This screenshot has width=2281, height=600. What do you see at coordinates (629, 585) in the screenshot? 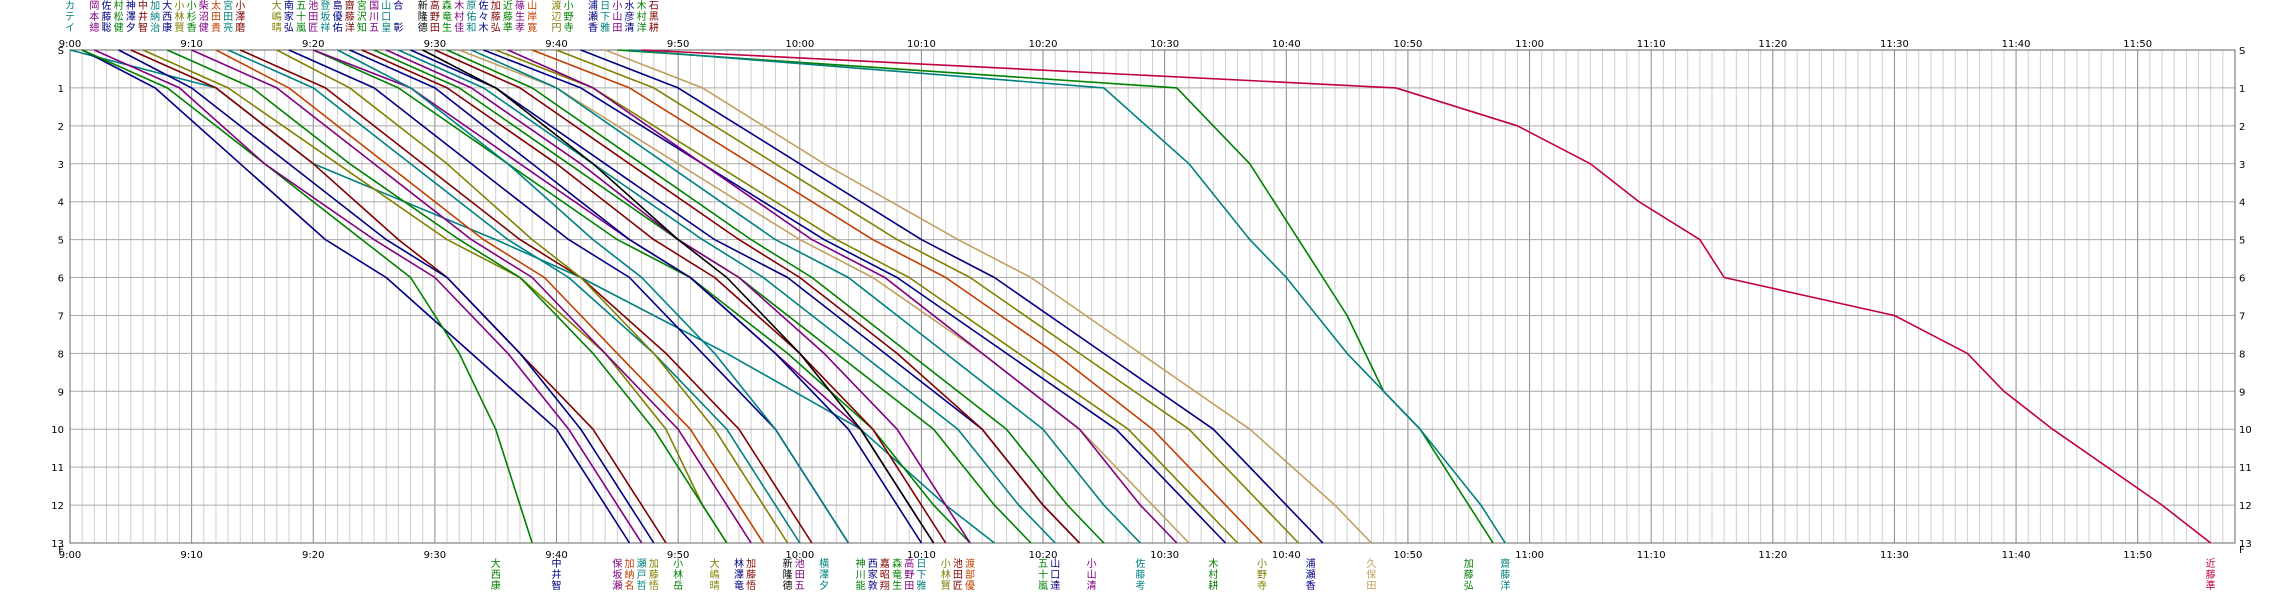
I see `bottom-name-char: 名` at bounding box center [629, 585].